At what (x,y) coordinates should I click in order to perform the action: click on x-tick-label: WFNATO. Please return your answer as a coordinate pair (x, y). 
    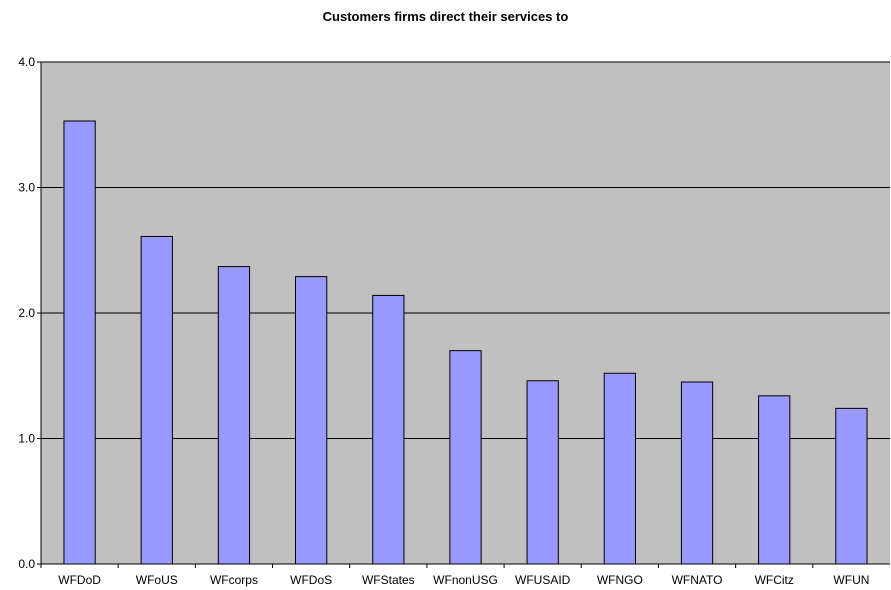
    Looking at the image, I should click on (697, 580).